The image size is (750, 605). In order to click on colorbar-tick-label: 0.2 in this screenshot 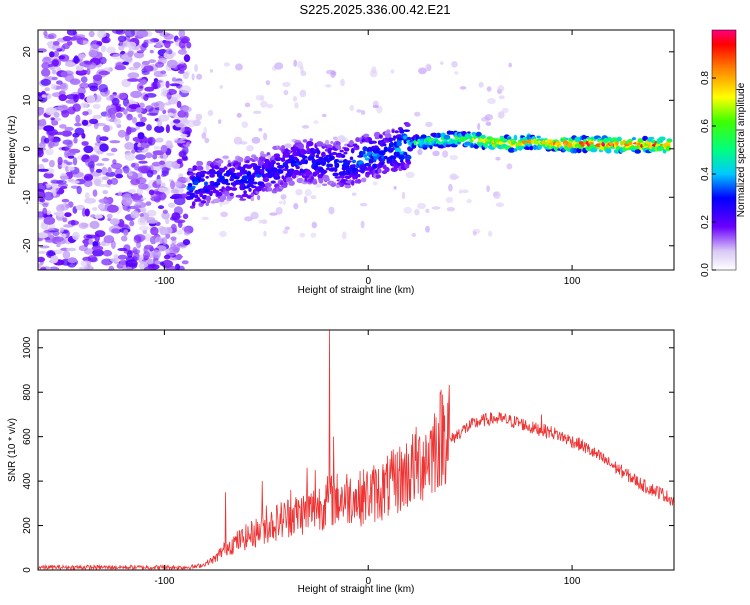, I will do `click(705, 222)`.